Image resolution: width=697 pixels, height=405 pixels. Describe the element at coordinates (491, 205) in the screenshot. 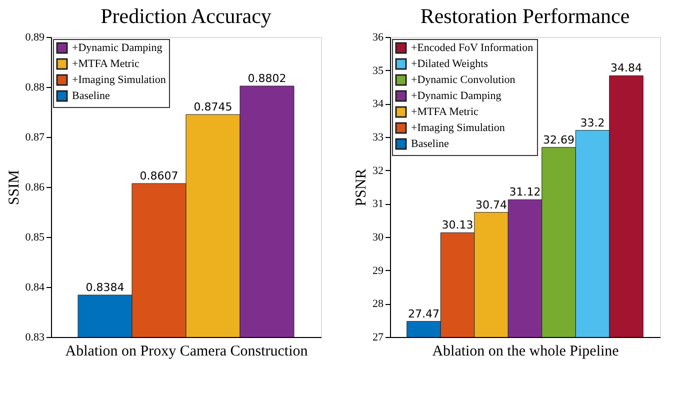

I see `data-label: 30.74` at that location.